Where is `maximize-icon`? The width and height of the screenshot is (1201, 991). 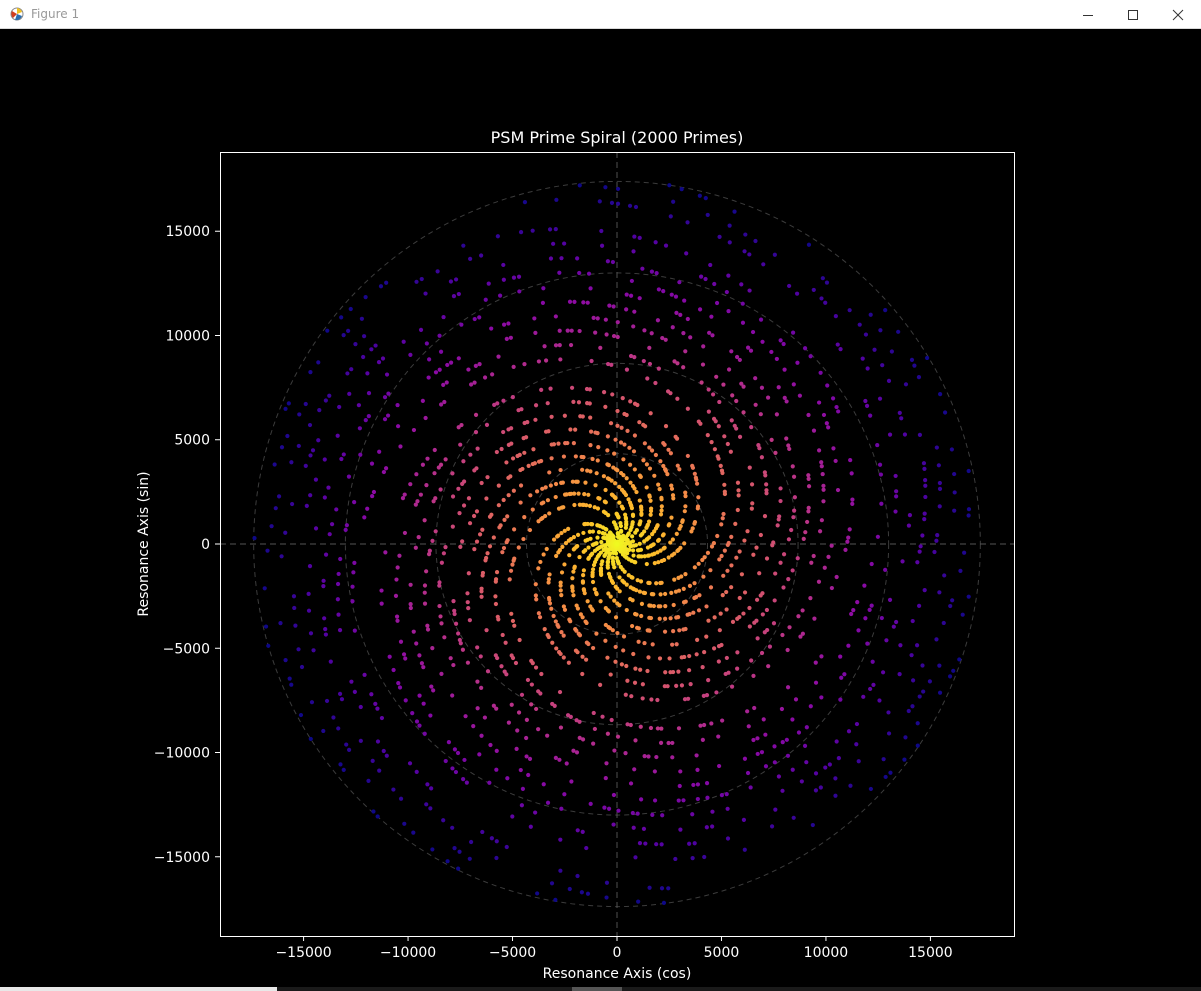 maximize-icon is located at coordinates (1133, 14).